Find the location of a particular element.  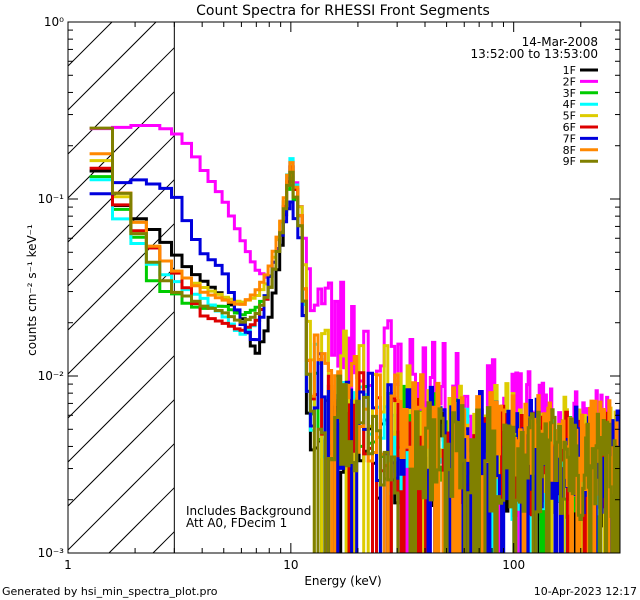

chart-title: Count Spectra for RHESSI Front Segments is located at coordinates (343, 11).